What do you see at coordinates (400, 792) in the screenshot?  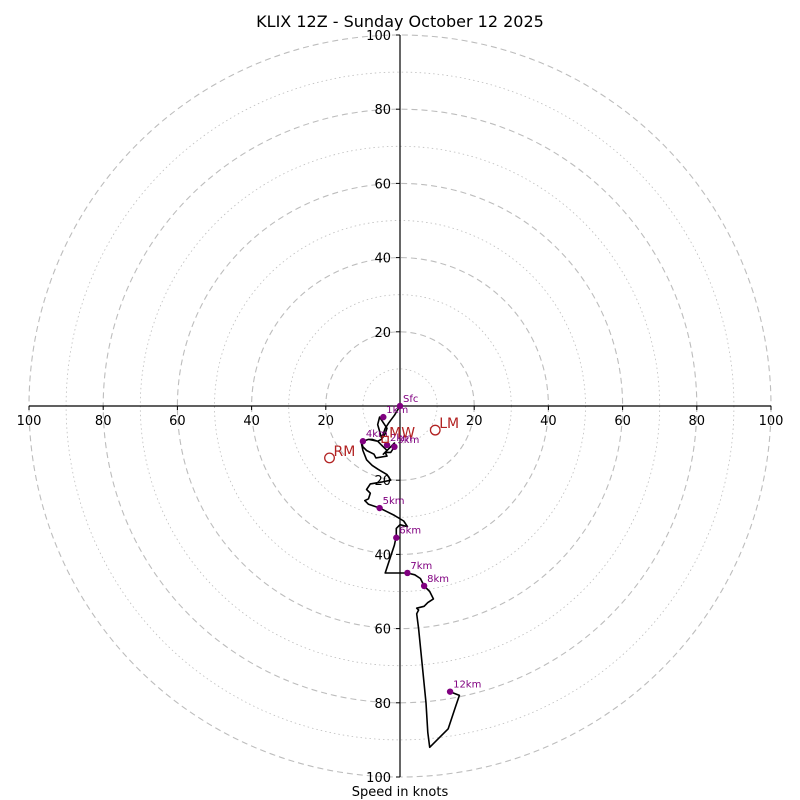 I see `x-axis-label: Speed in knots` at bounding box center [400, 792].